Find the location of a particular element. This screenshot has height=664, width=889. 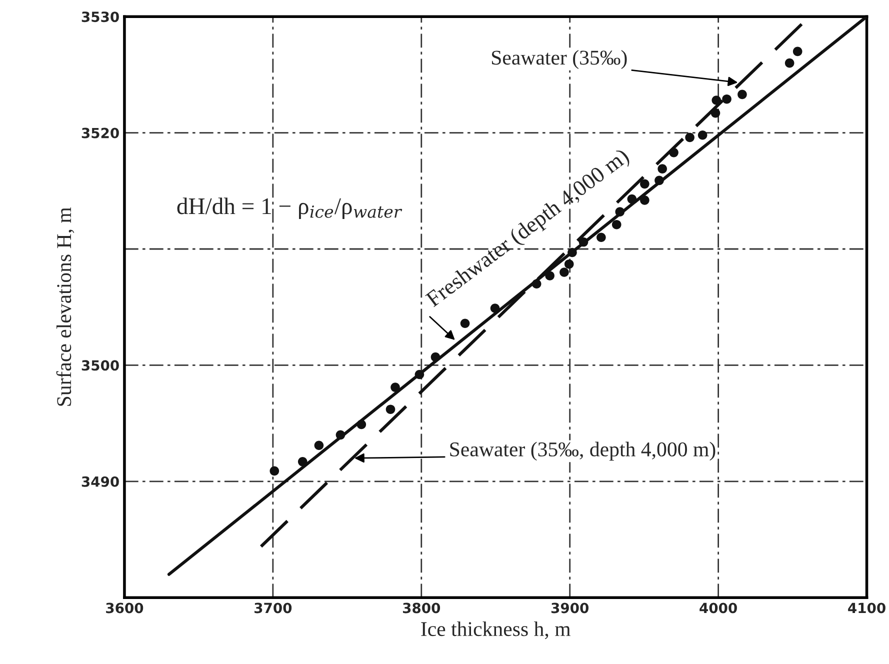

x-tick-label: 3800 is located at coordinates (421, 608).